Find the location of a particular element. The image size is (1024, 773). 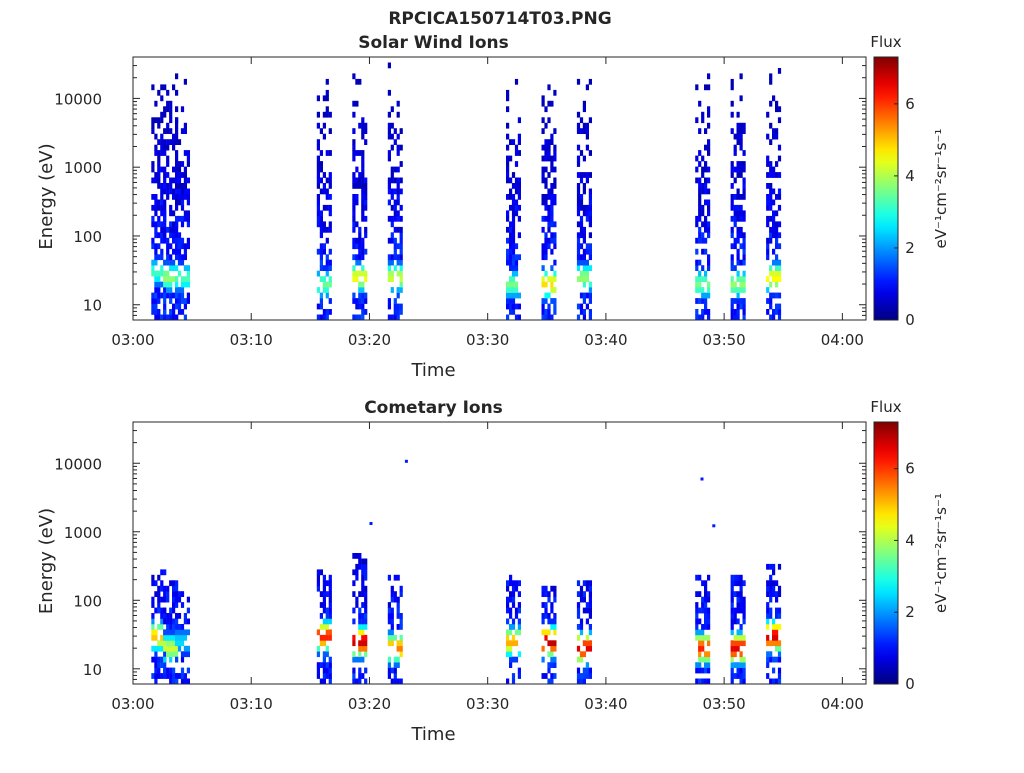

y-axis-label: Energy (eV) is located at coordinates (46, 196).